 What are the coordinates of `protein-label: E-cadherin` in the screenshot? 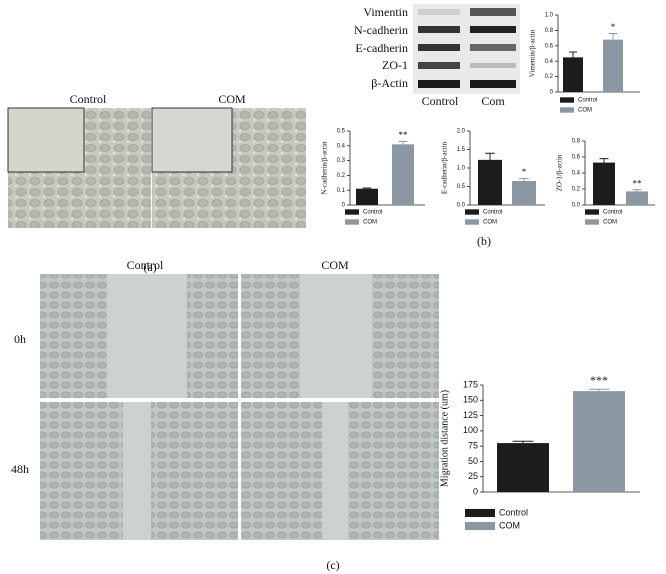 It's located at (381, 48).